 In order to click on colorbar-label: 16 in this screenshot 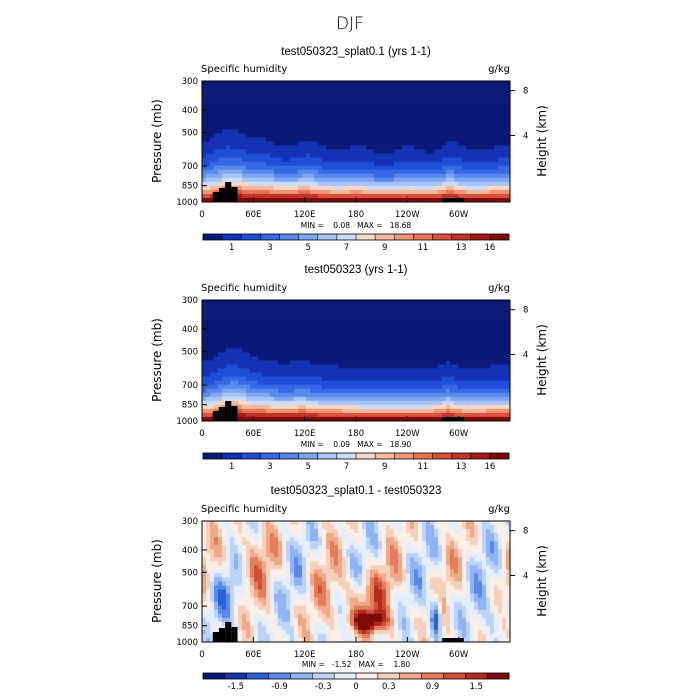, I will do `click(489, 467)`.